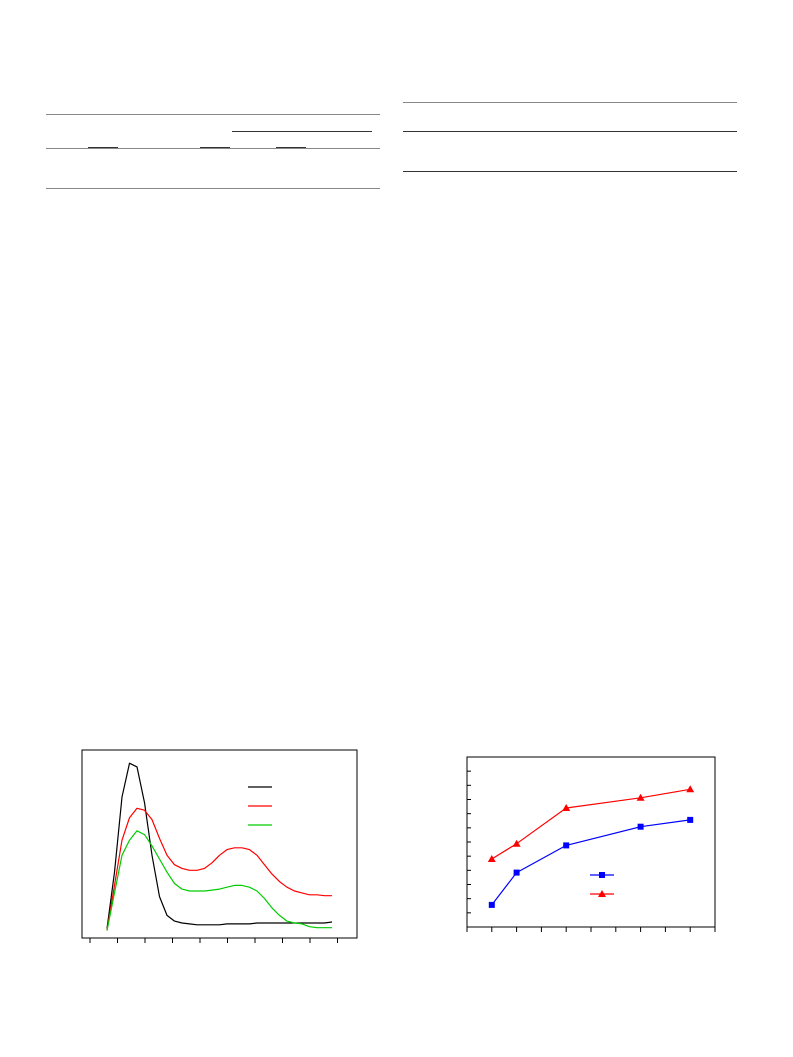 Image resolution: width=793 pixels, height=1057 pixels. What do you see at coordinates (213, 114) in the screenshot?
I see `left-table-top-rule` at bounding box center [213, 114].